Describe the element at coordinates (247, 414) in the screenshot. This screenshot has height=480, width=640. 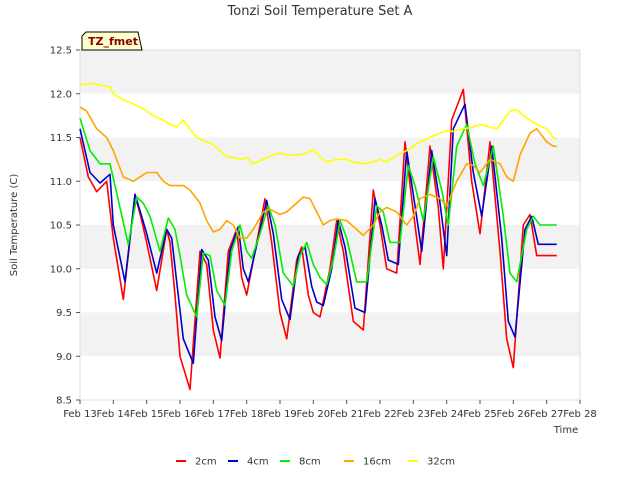
I see `x-tick-label: Feb 18` at that location.